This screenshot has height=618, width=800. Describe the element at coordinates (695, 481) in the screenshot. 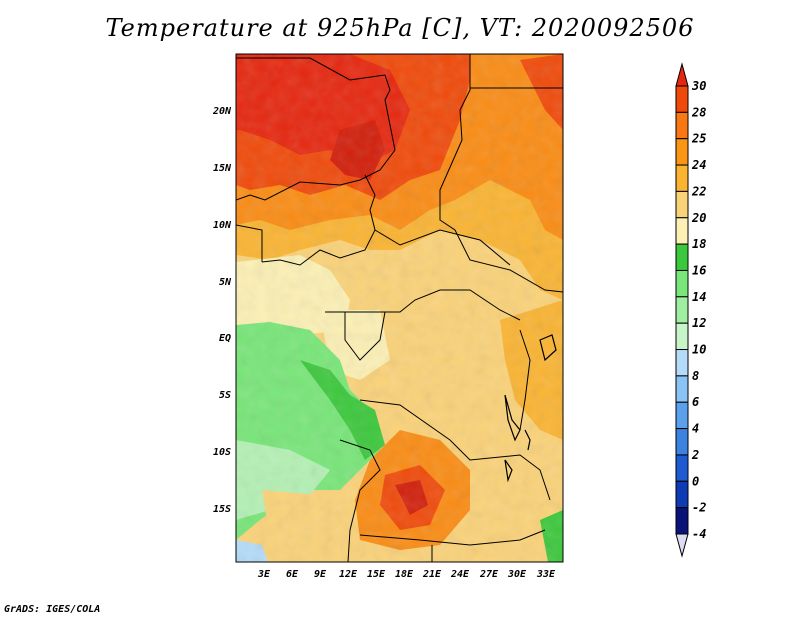

I see `colorbar-label: 0` at that location.